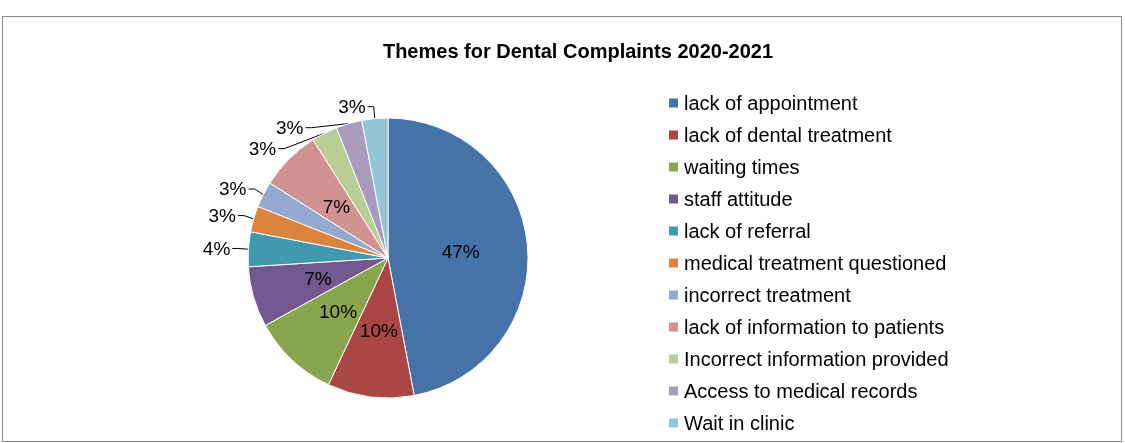 This screenshot has height=443, width=1125. What do you see at coordinates (460, 251) in the screenshot?
I see `data-label: 47%` at bounding box center [460, 251].